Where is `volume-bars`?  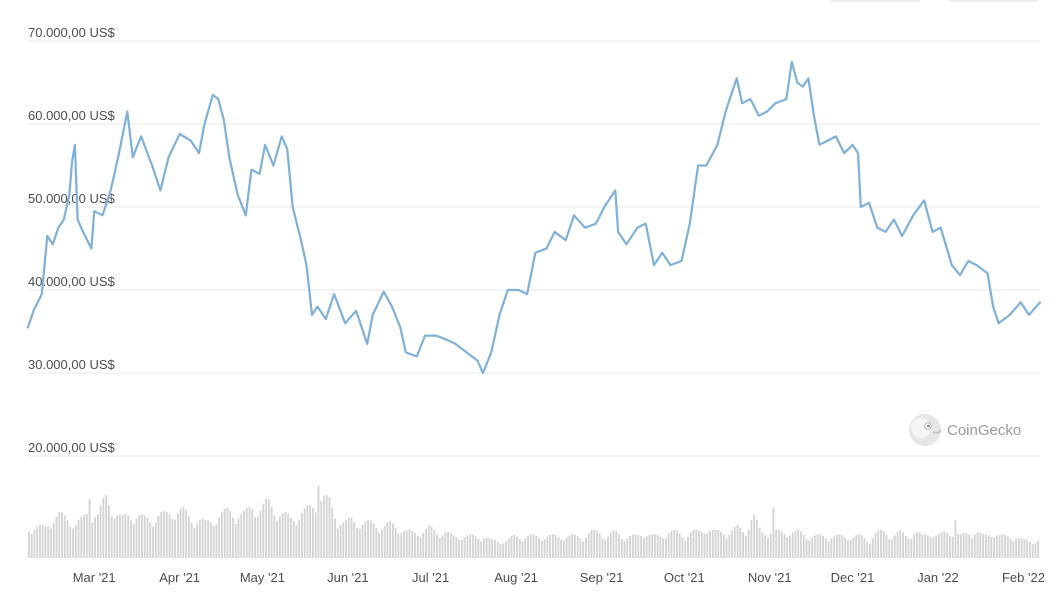 volume-bars is located at coordinates (534, 522).